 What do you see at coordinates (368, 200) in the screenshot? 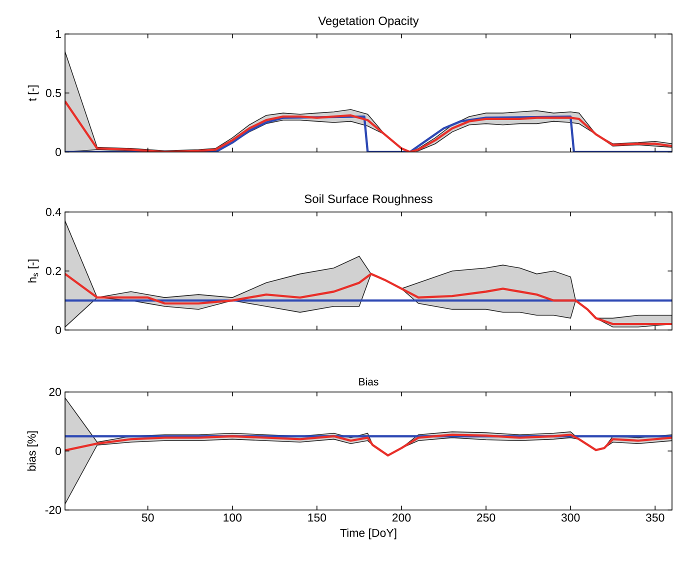
I see `chart-title: Soil Surface Roughness` at bounding box center [368, 200].